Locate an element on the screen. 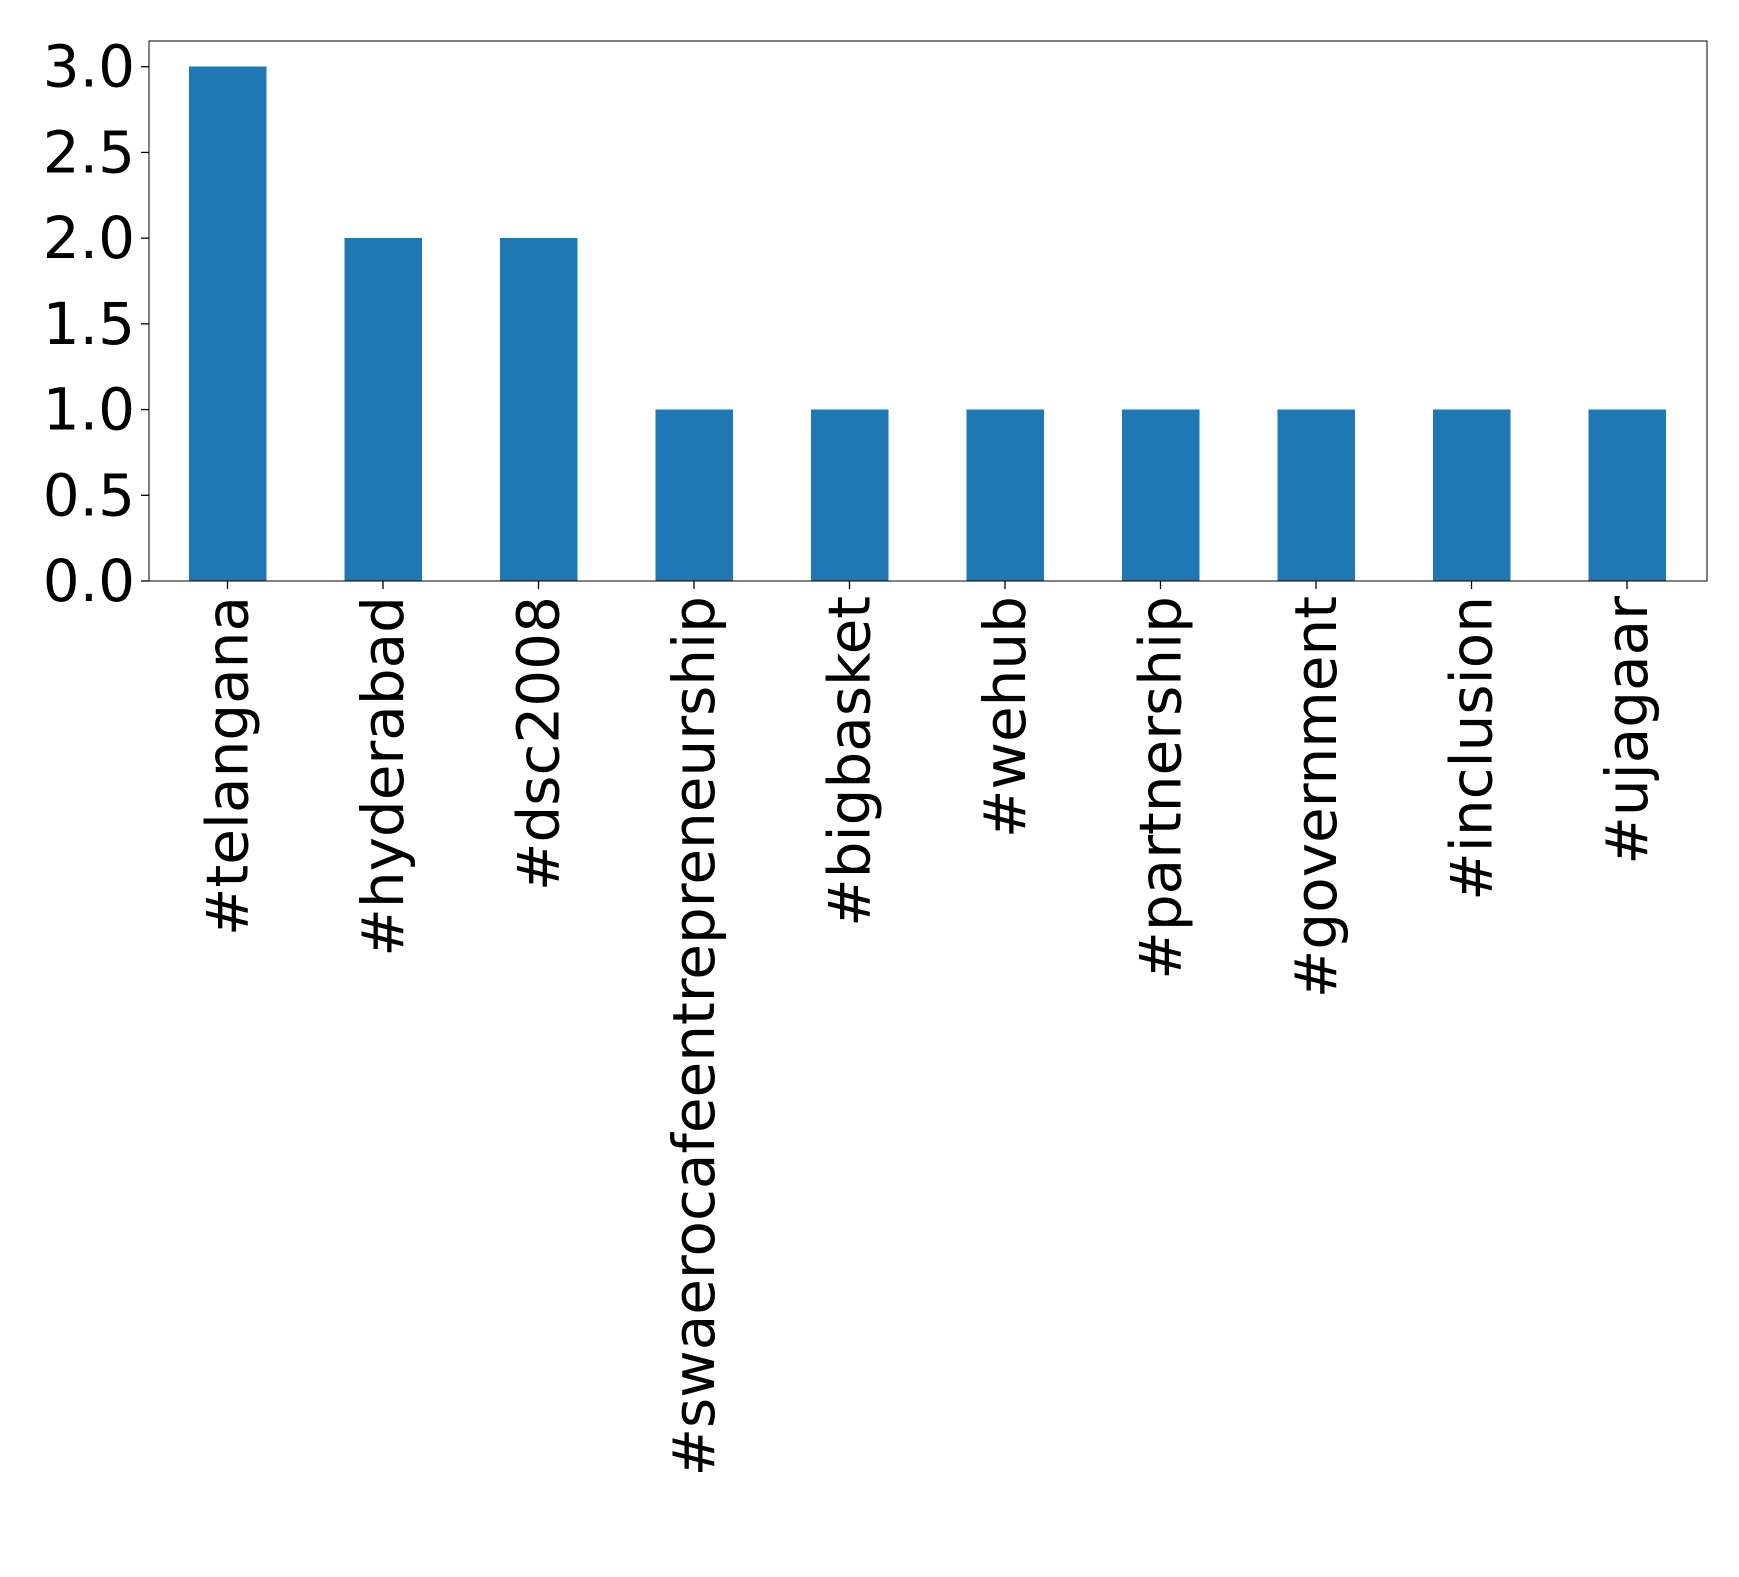 The image size is (1739, 1577). bar-swaerocafeentrepreneurship is located at coordinates (694, 495).